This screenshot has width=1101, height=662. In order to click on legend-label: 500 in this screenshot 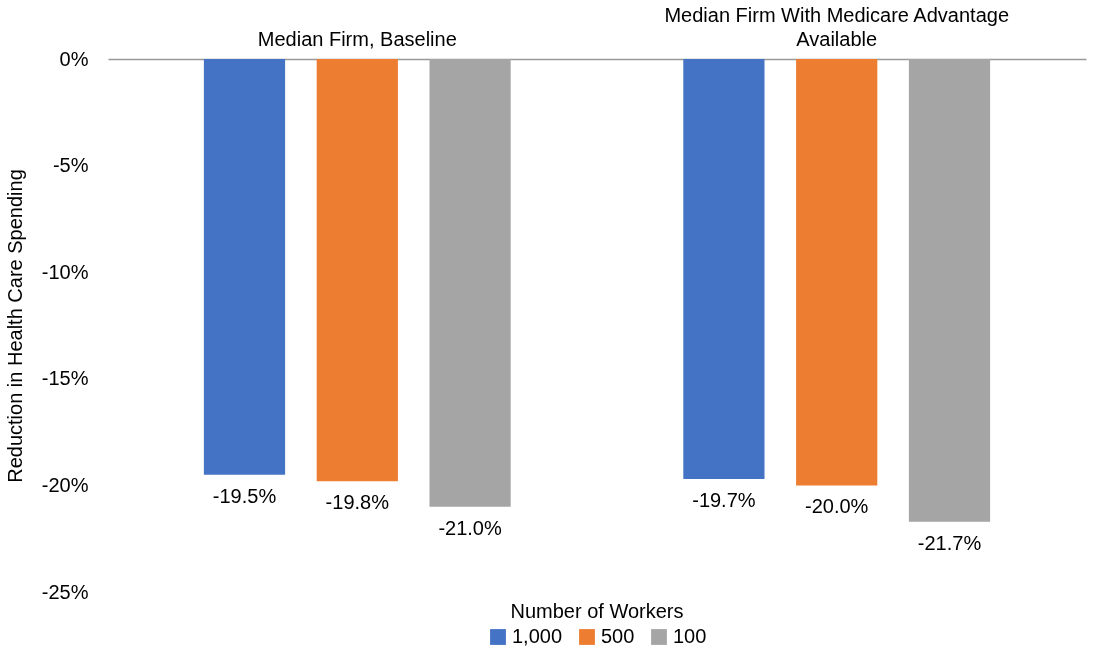, I will do `click(618, 636)`.